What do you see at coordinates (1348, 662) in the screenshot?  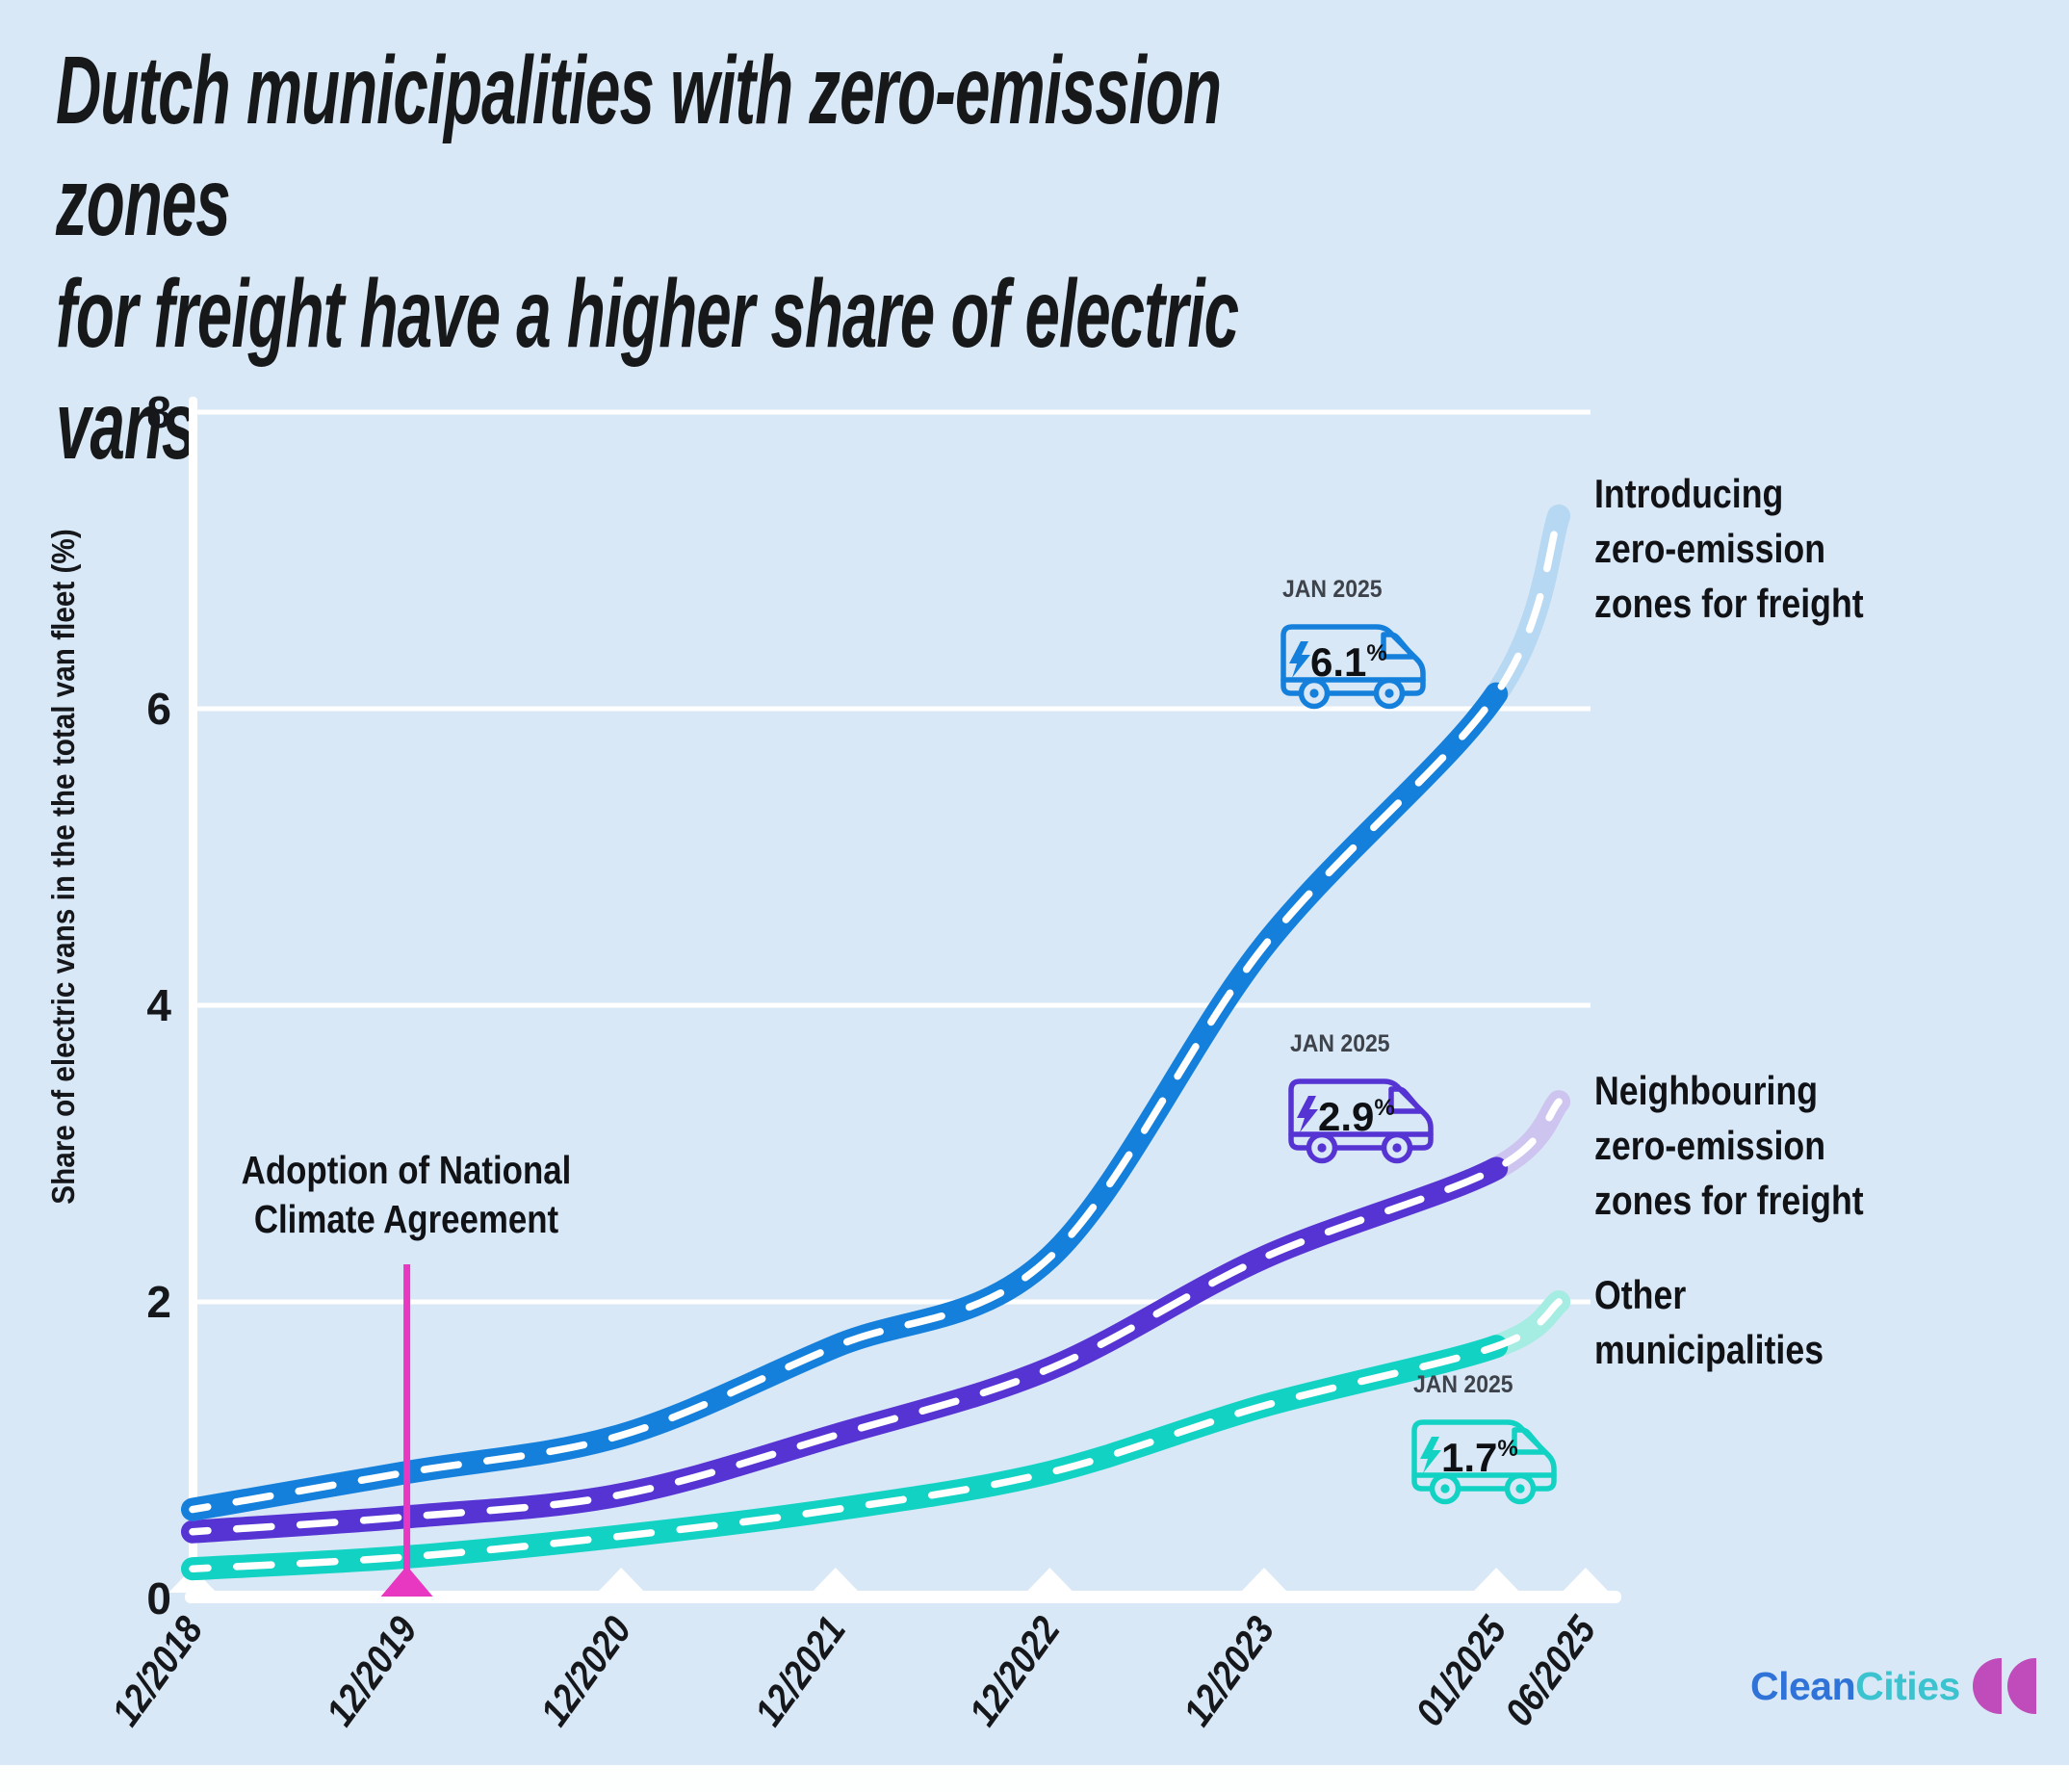 I see `callout-value-introducing: 6.1%` at bounding box center [1348, 662].